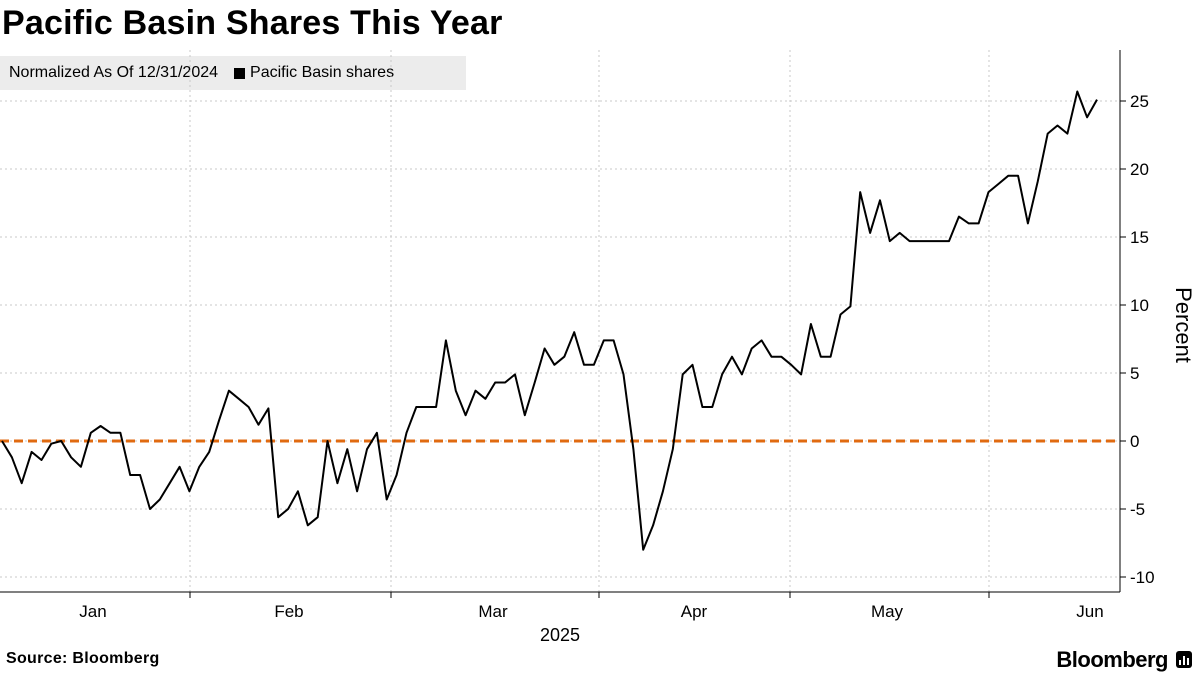 The image size is (1200, 675). Describe the element at coordinates (1183, 325) in the screenshot. I see `y-axis-label: Percent` at that location.